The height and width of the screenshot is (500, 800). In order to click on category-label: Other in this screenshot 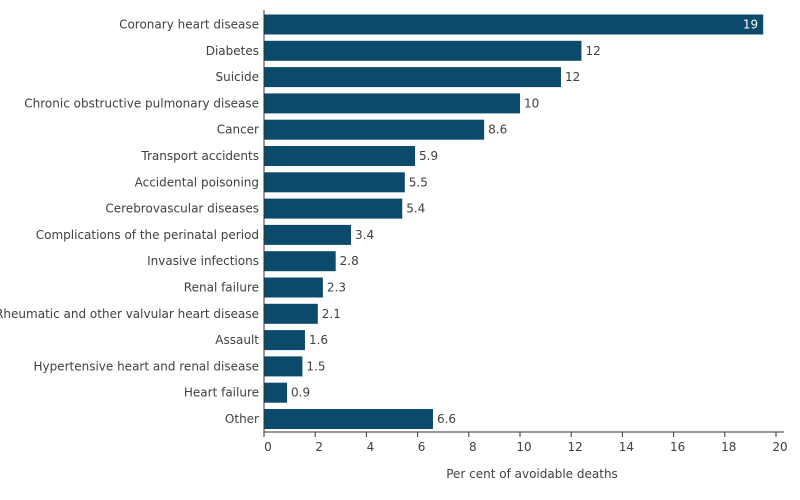, I will do `click(242, 419)`.